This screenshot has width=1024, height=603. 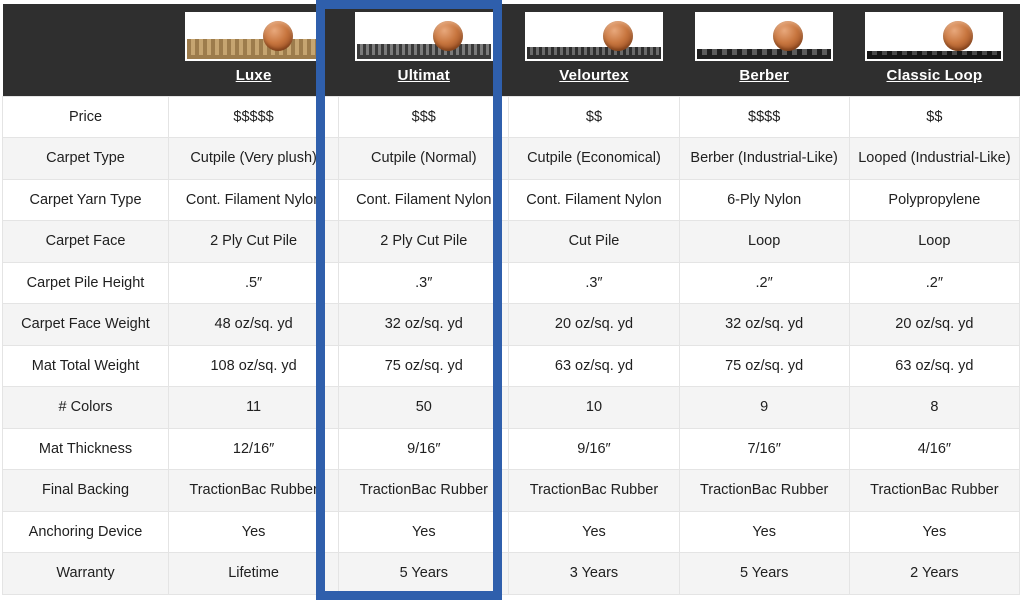 What do you see at coordinates (424, 116) in the screenshot?
I see `table-cell: $$$` at bounding box center [424, 116].